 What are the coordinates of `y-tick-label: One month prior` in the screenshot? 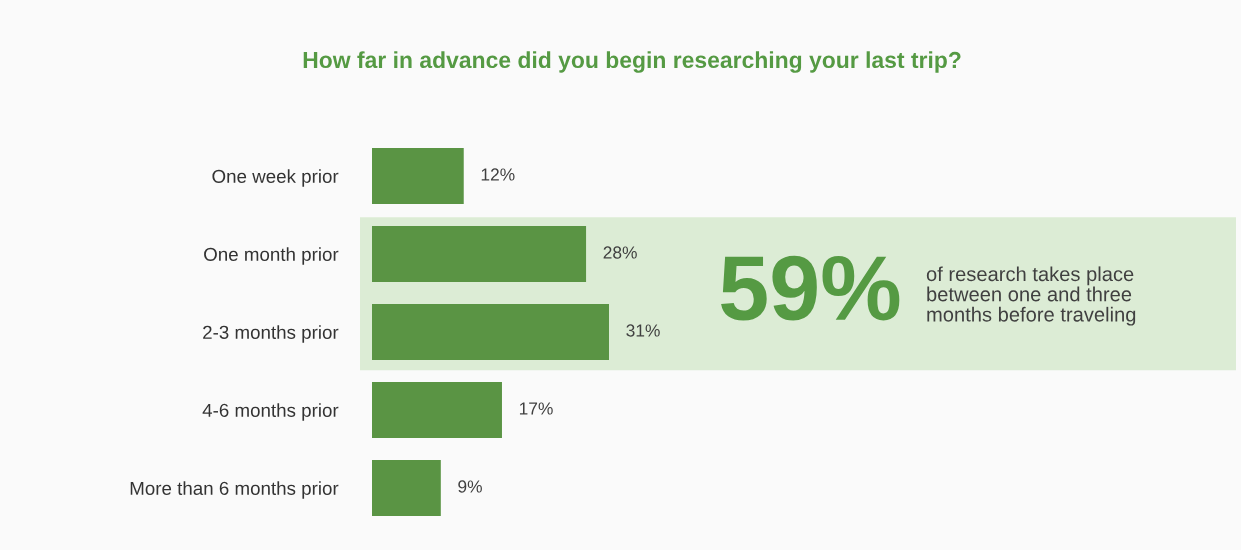 It's located at (271, 256).